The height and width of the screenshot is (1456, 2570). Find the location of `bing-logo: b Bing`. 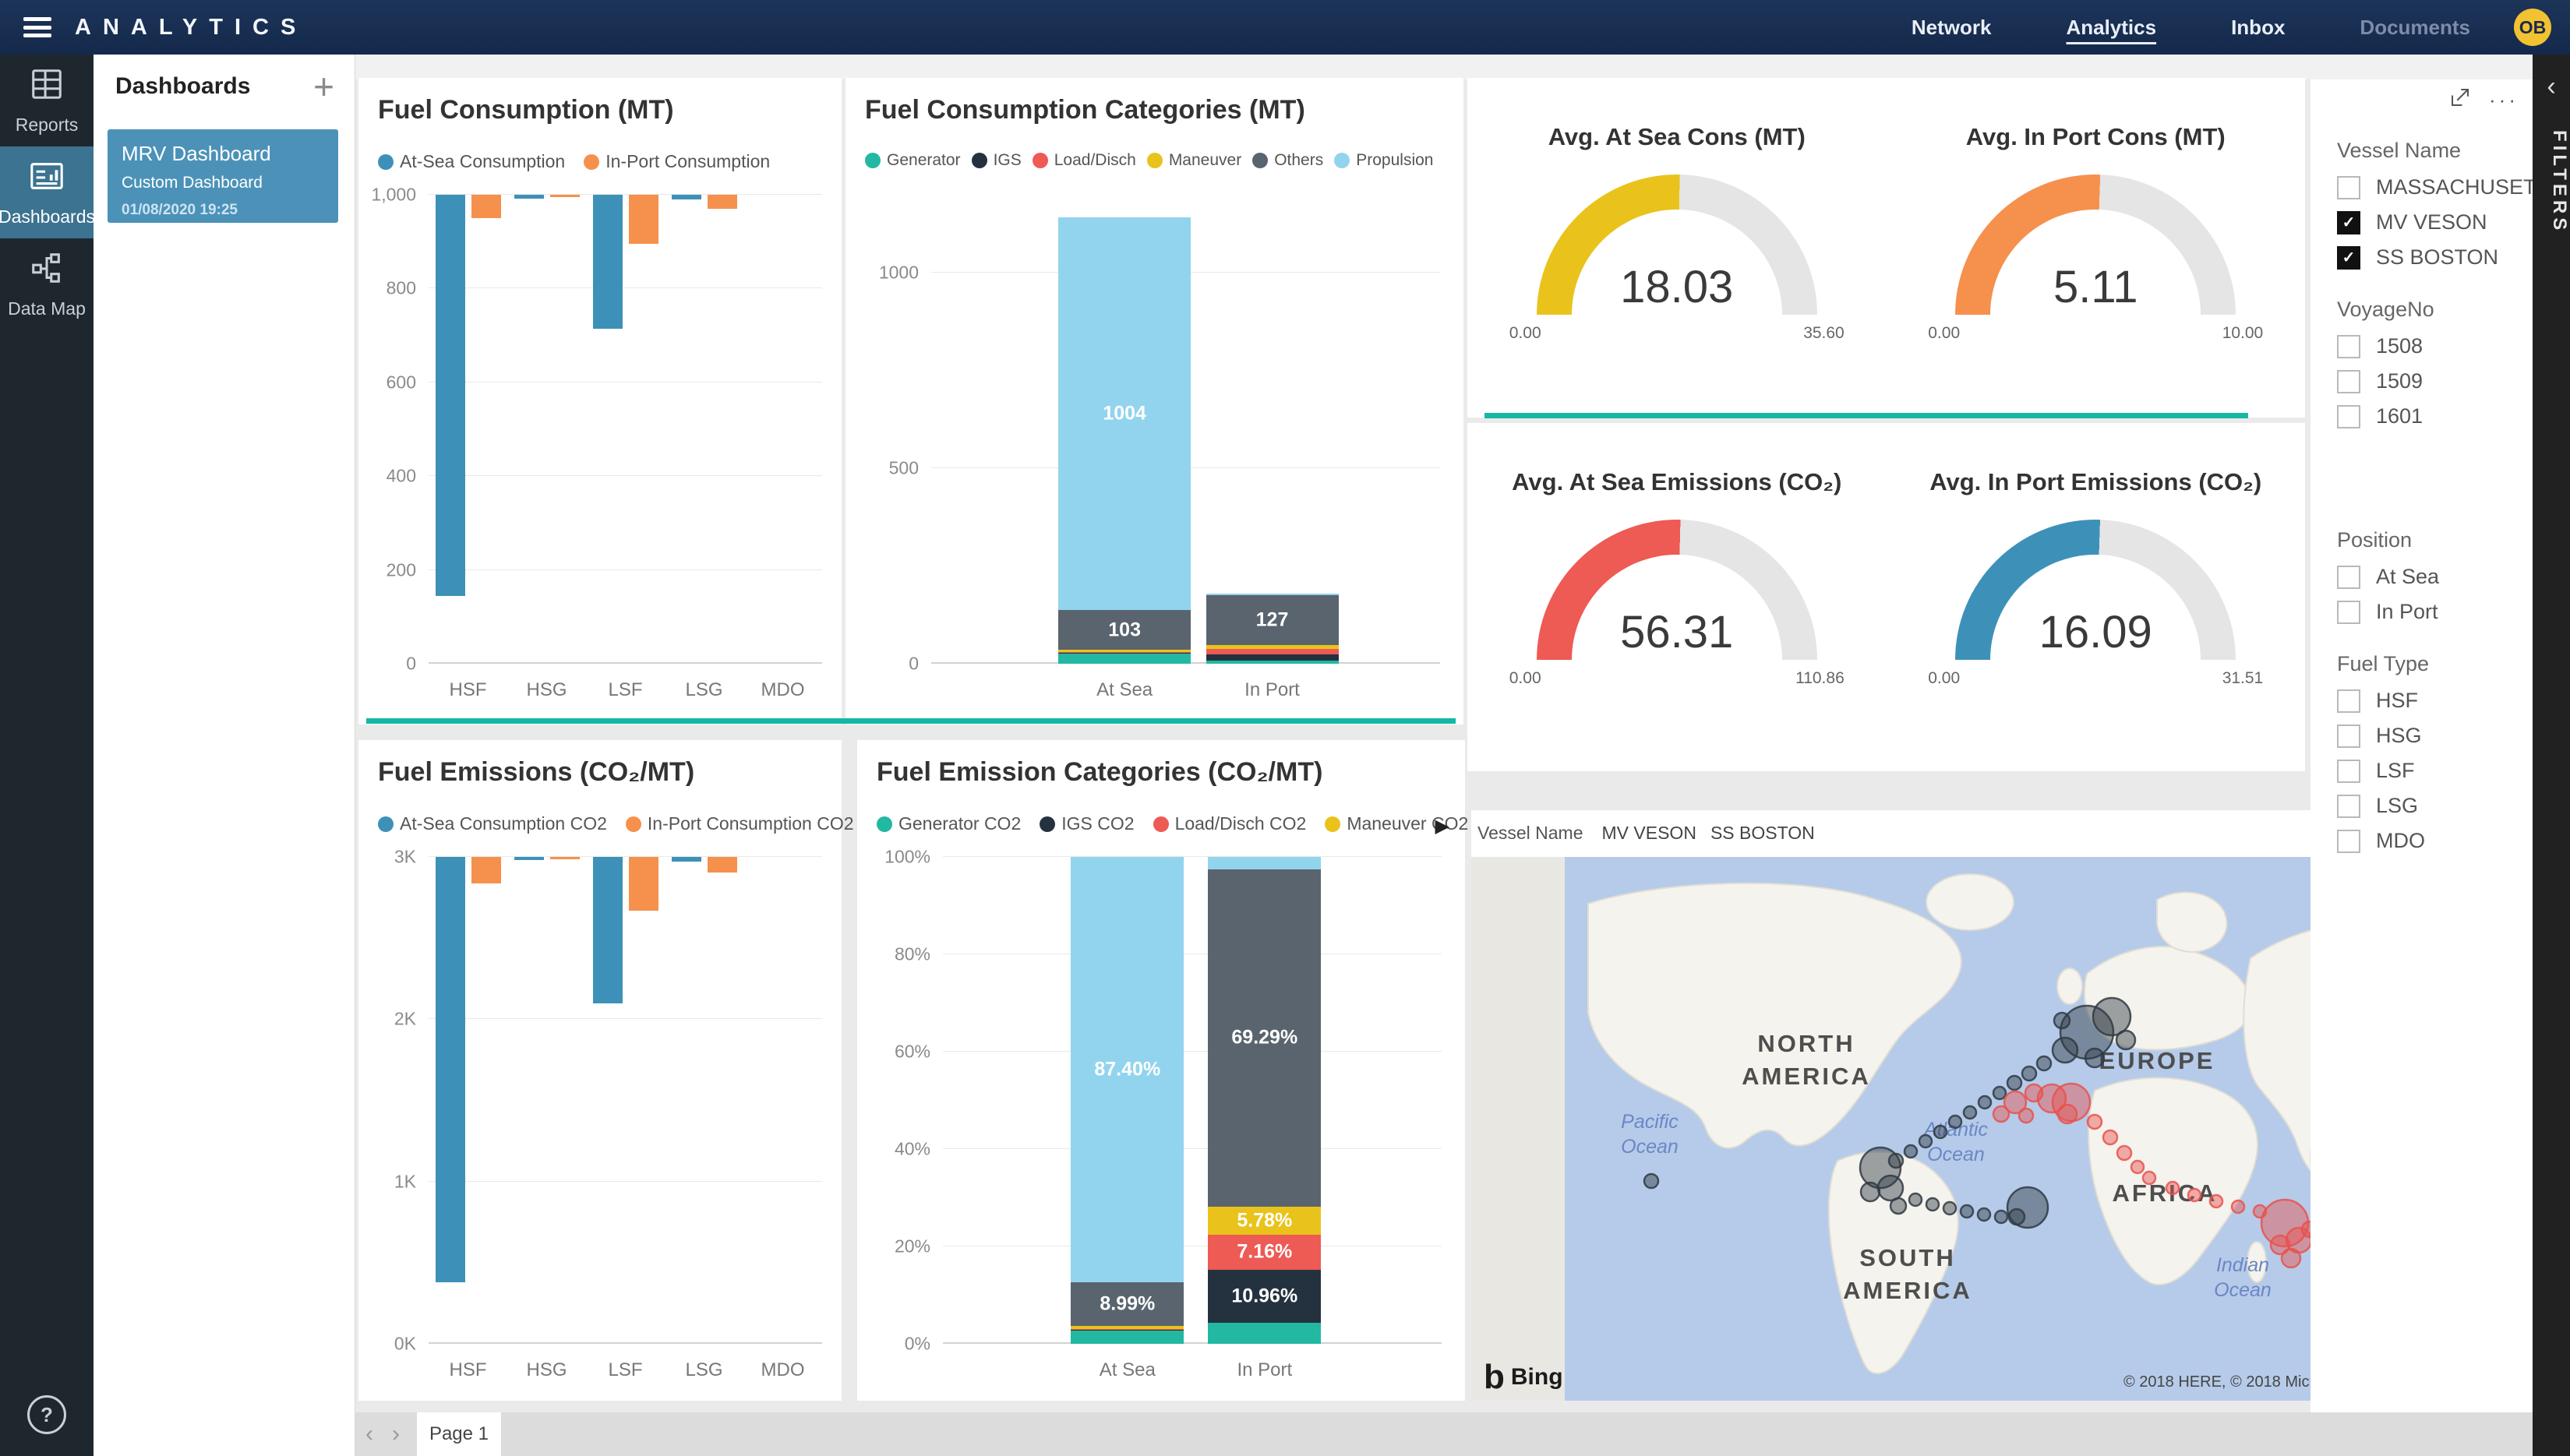

bing-logo: b Bing is located at coordinates (1524, 1377).